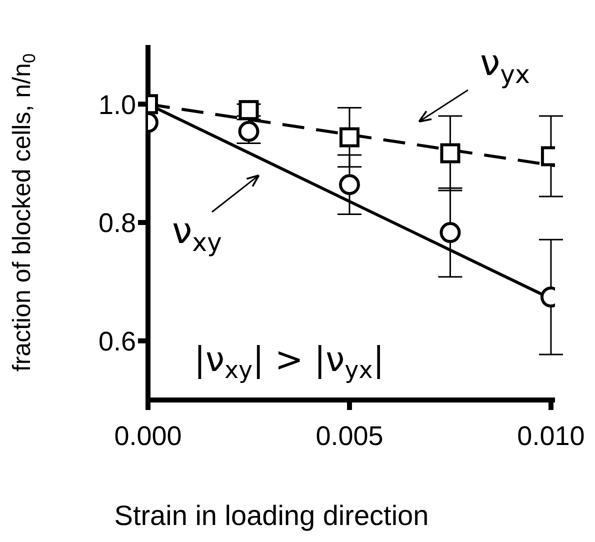 The width and height of the screenshot is (595, 542). I want to click on x-tick-label: 0.010, so click(551, 436).